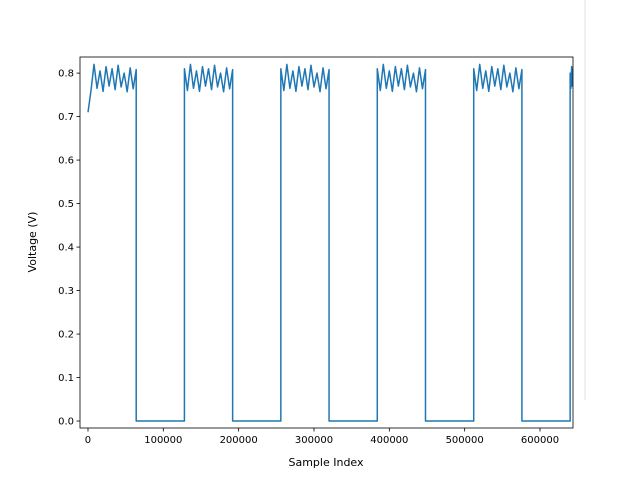 The width and height of the screenshot is (640, 480). Describe the element at coordinates (314, 440) in the screenshot. I see `x-tick-label: 300000` at that location.